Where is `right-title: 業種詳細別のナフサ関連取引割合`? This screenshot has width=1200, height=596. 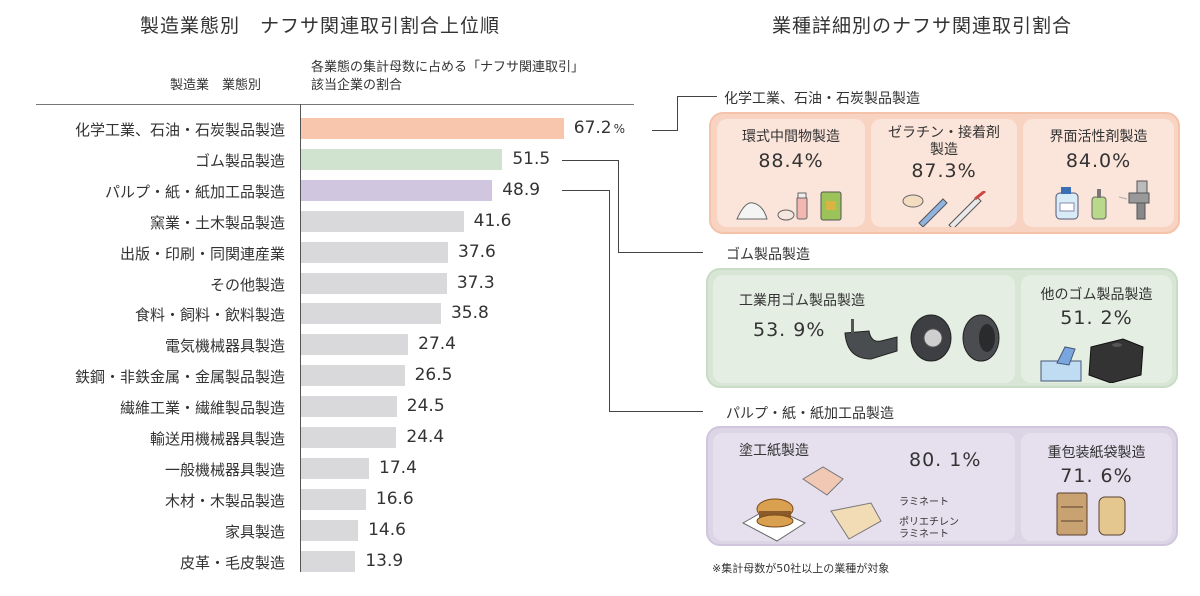 right-title: 業種詳細別のナフサ関連取引割合 is located at coordinates (922, 26).